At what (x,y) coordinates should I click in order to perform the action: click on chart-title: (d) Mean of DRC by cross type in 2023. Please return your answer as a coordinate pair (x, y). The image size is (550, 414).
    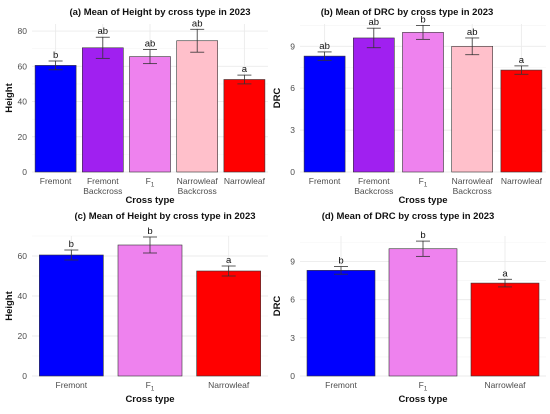
    Looking at the image, I should click on (408, 216).